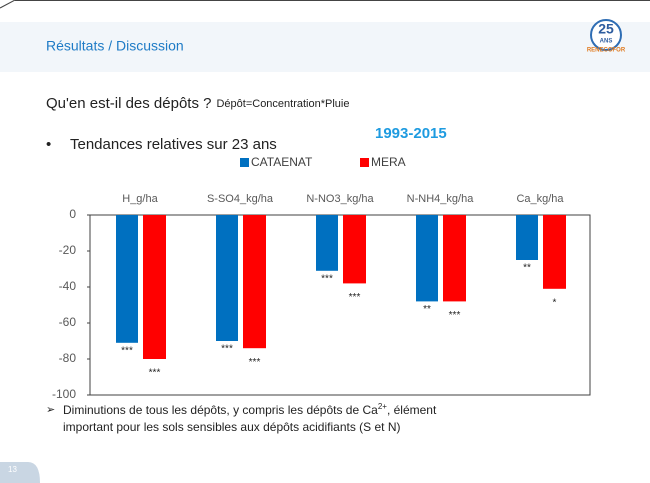 This screenshot has width=650, height=483. Describe the element at coordinates (50, 410) in the screenshot. I see `footer-arrow: ➢` at that location.